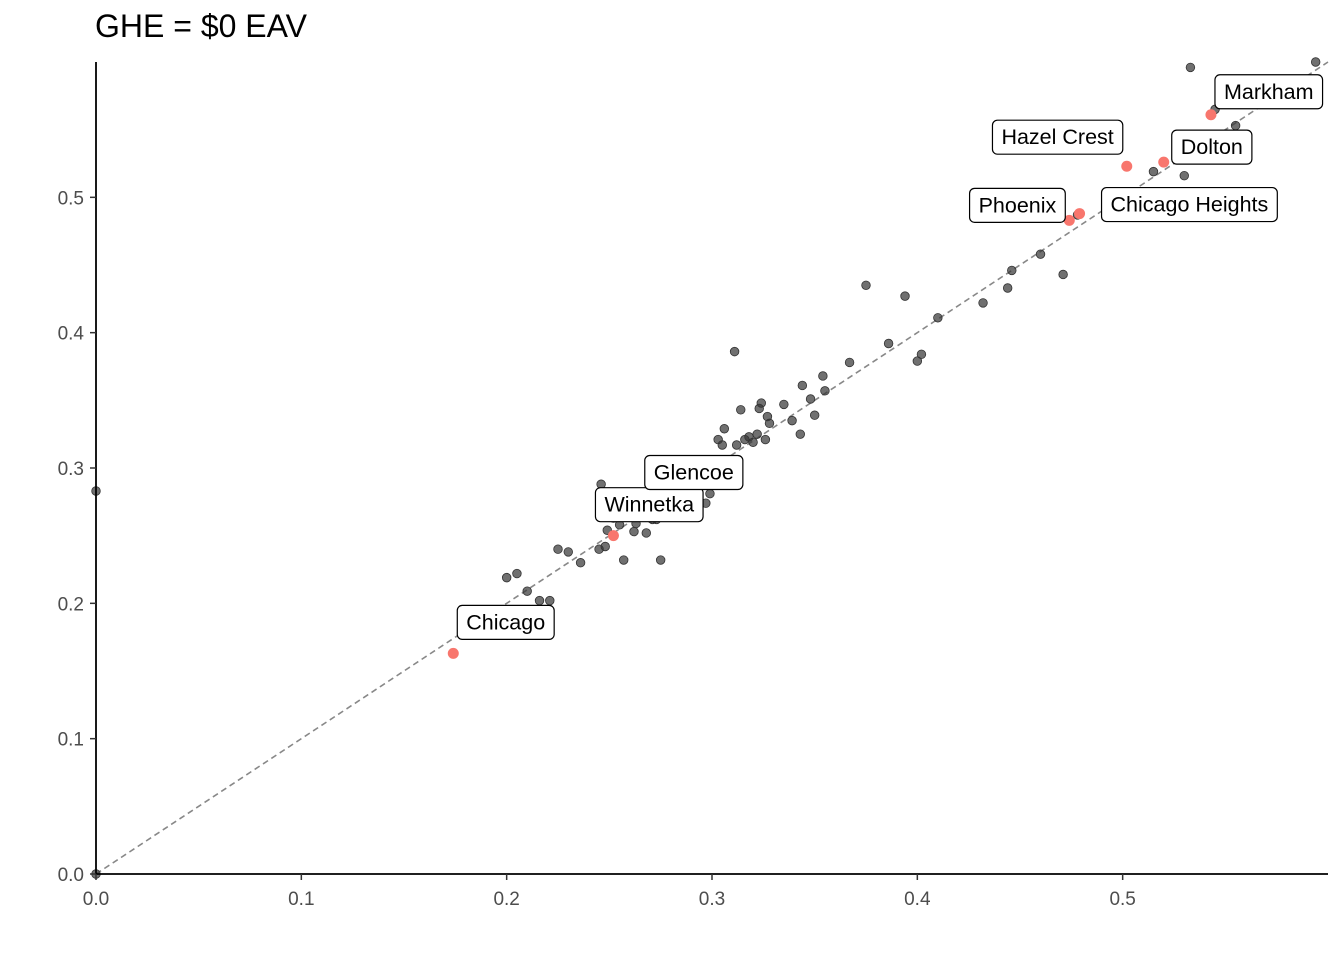  What do you see at coordinates (506, 899) in the screenshot?
I see `x-tick-label: 0.2` at bounding box center [506, 899].